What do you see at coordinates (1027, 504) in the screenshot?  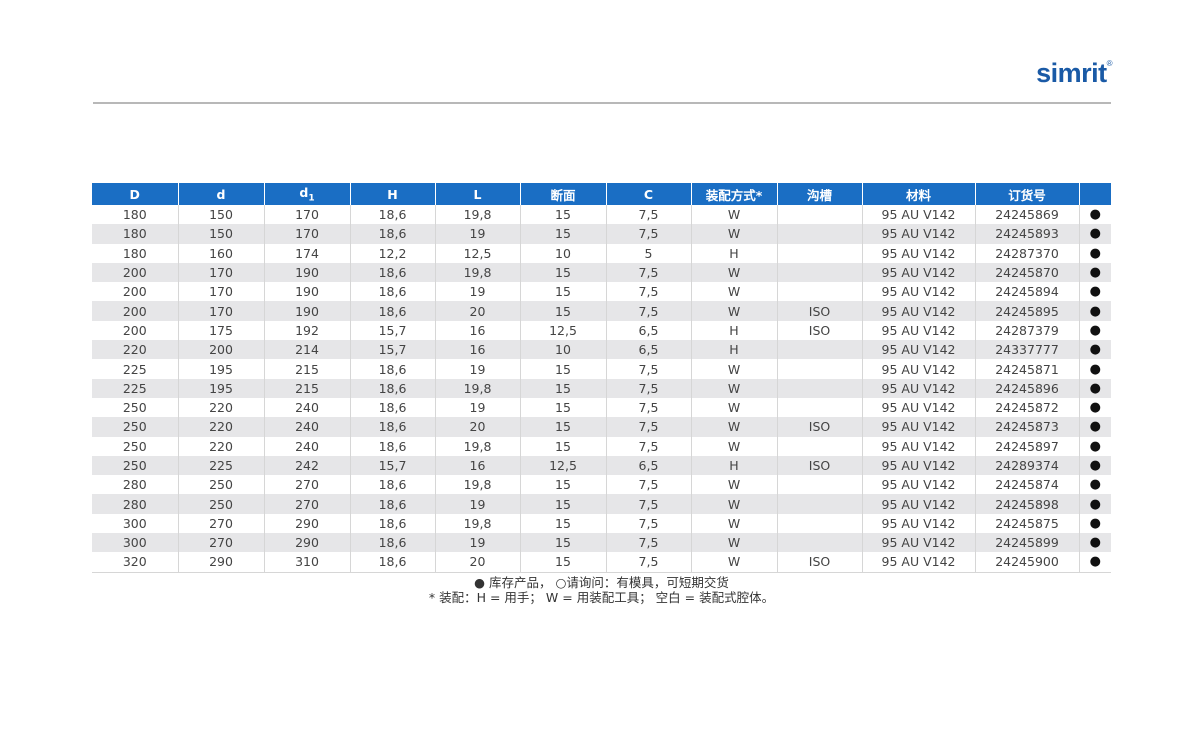 I see `table-cell: 24245898` at bounding box center [1027, 504].